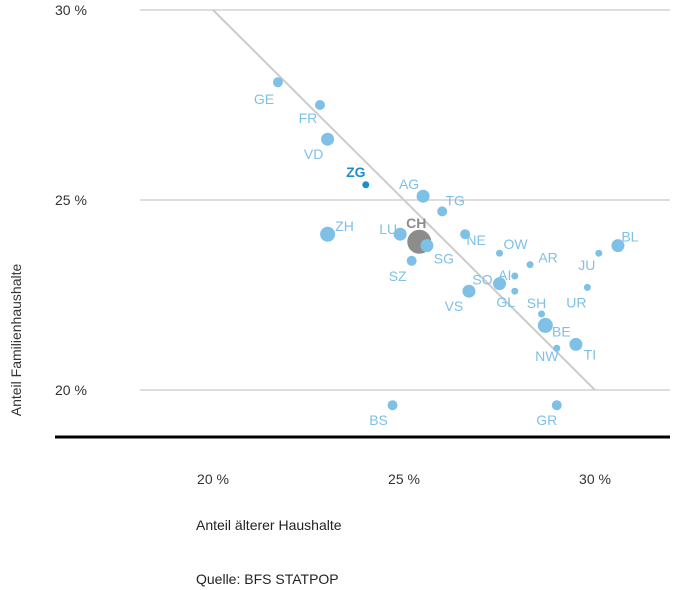 This screenshot has height=590, width=684. Describe the element at coordinates (409, 184) in the screenshot. I see `label-ag: AG` at that location.